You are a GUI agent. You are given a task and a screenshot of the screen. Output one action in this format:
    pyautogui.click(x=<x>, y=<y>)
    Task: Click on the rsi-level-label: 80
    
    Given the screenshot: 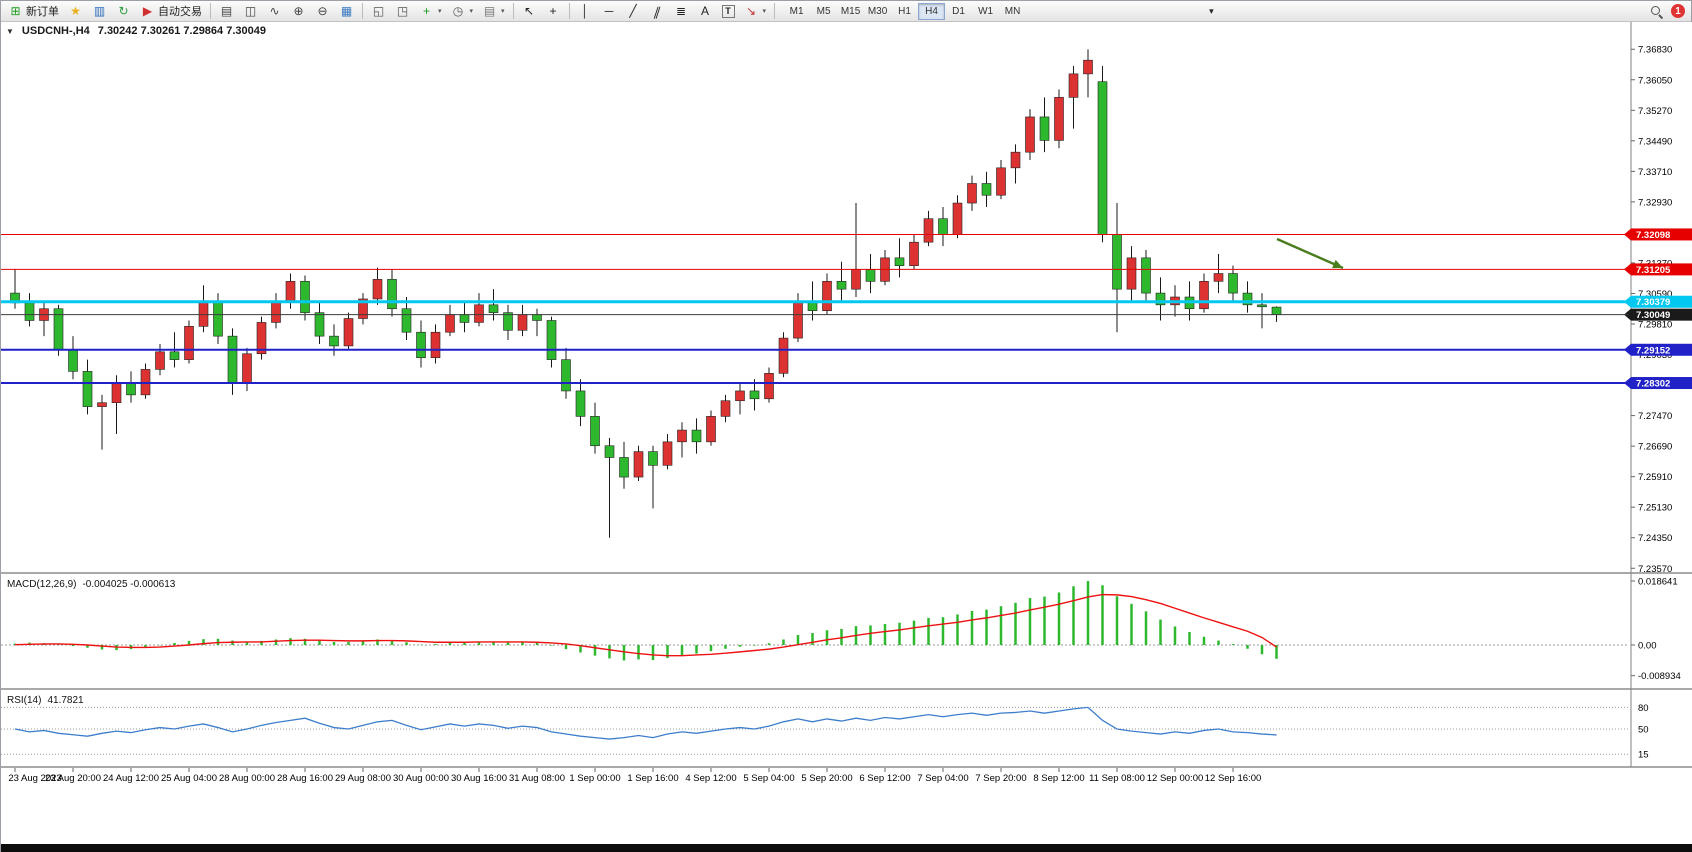 What is the action you would take?
    pyautogui.click(x=1643, y=708)
    